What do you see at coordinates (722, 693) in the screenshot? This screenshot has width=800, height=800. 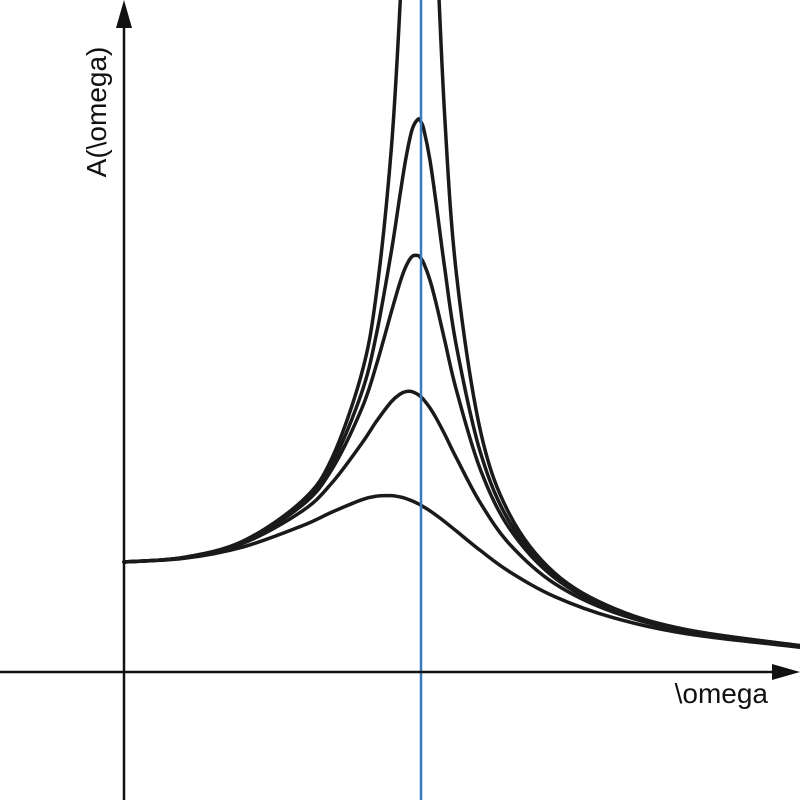 I see `x-axis-label: \omega` at bounding box center [722, 693].